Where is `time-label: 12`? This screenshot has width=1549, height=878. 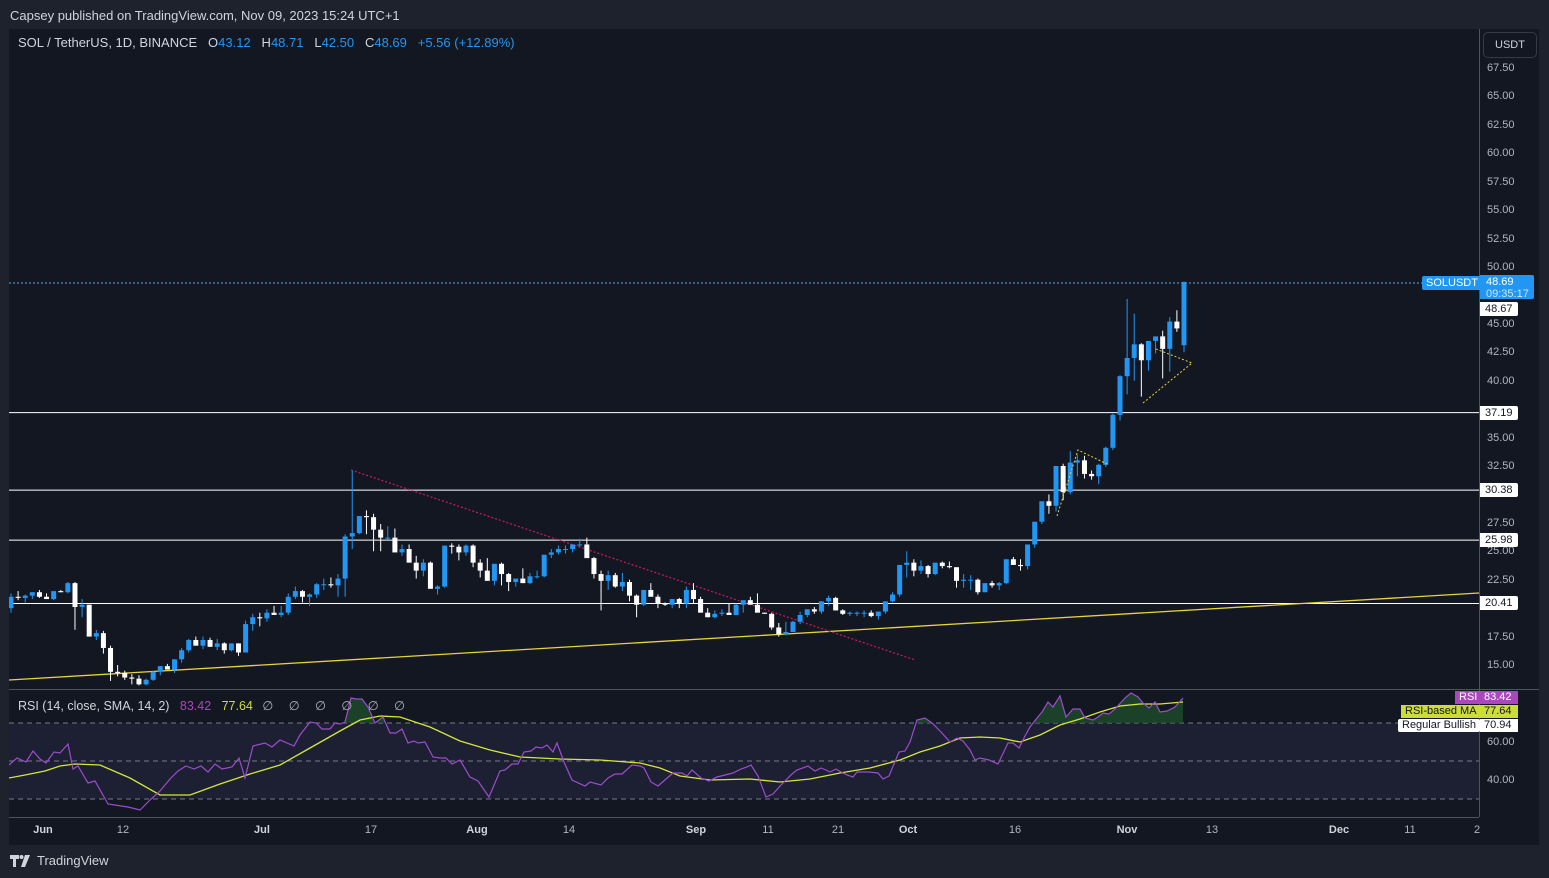 time-label: 12 is located at coordinates (123, 830).